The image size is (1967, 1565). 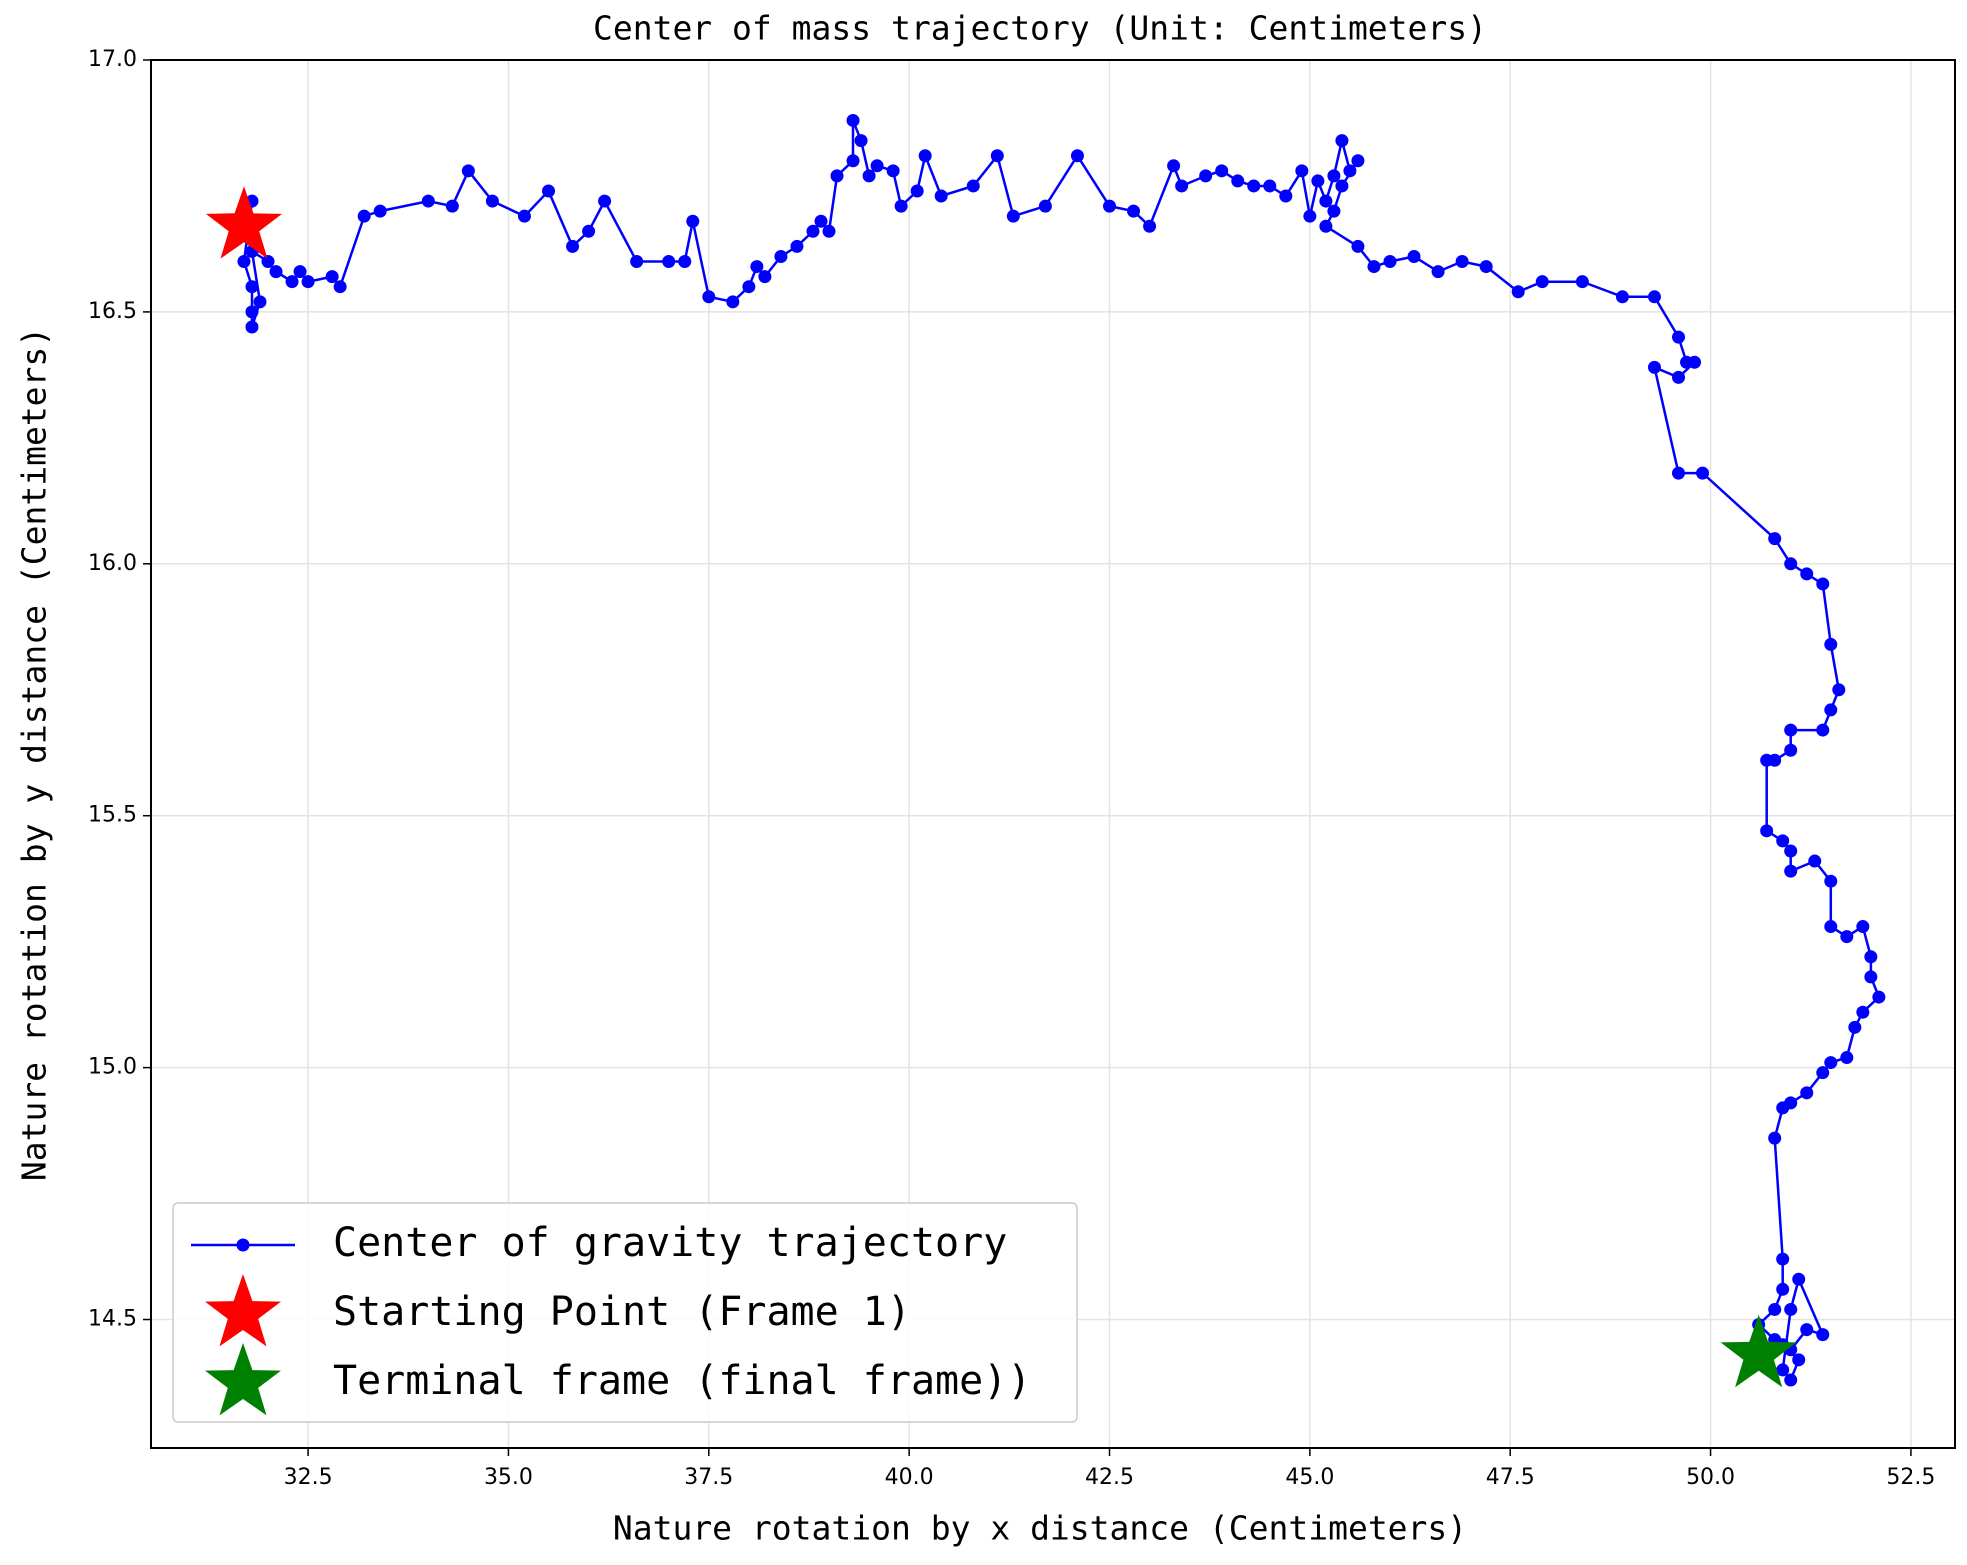 What do you see at coordinates (1309, 1477) in the screenshot?
I see `x-tick-label: 45.0` at bounding box center [1309, 1477].